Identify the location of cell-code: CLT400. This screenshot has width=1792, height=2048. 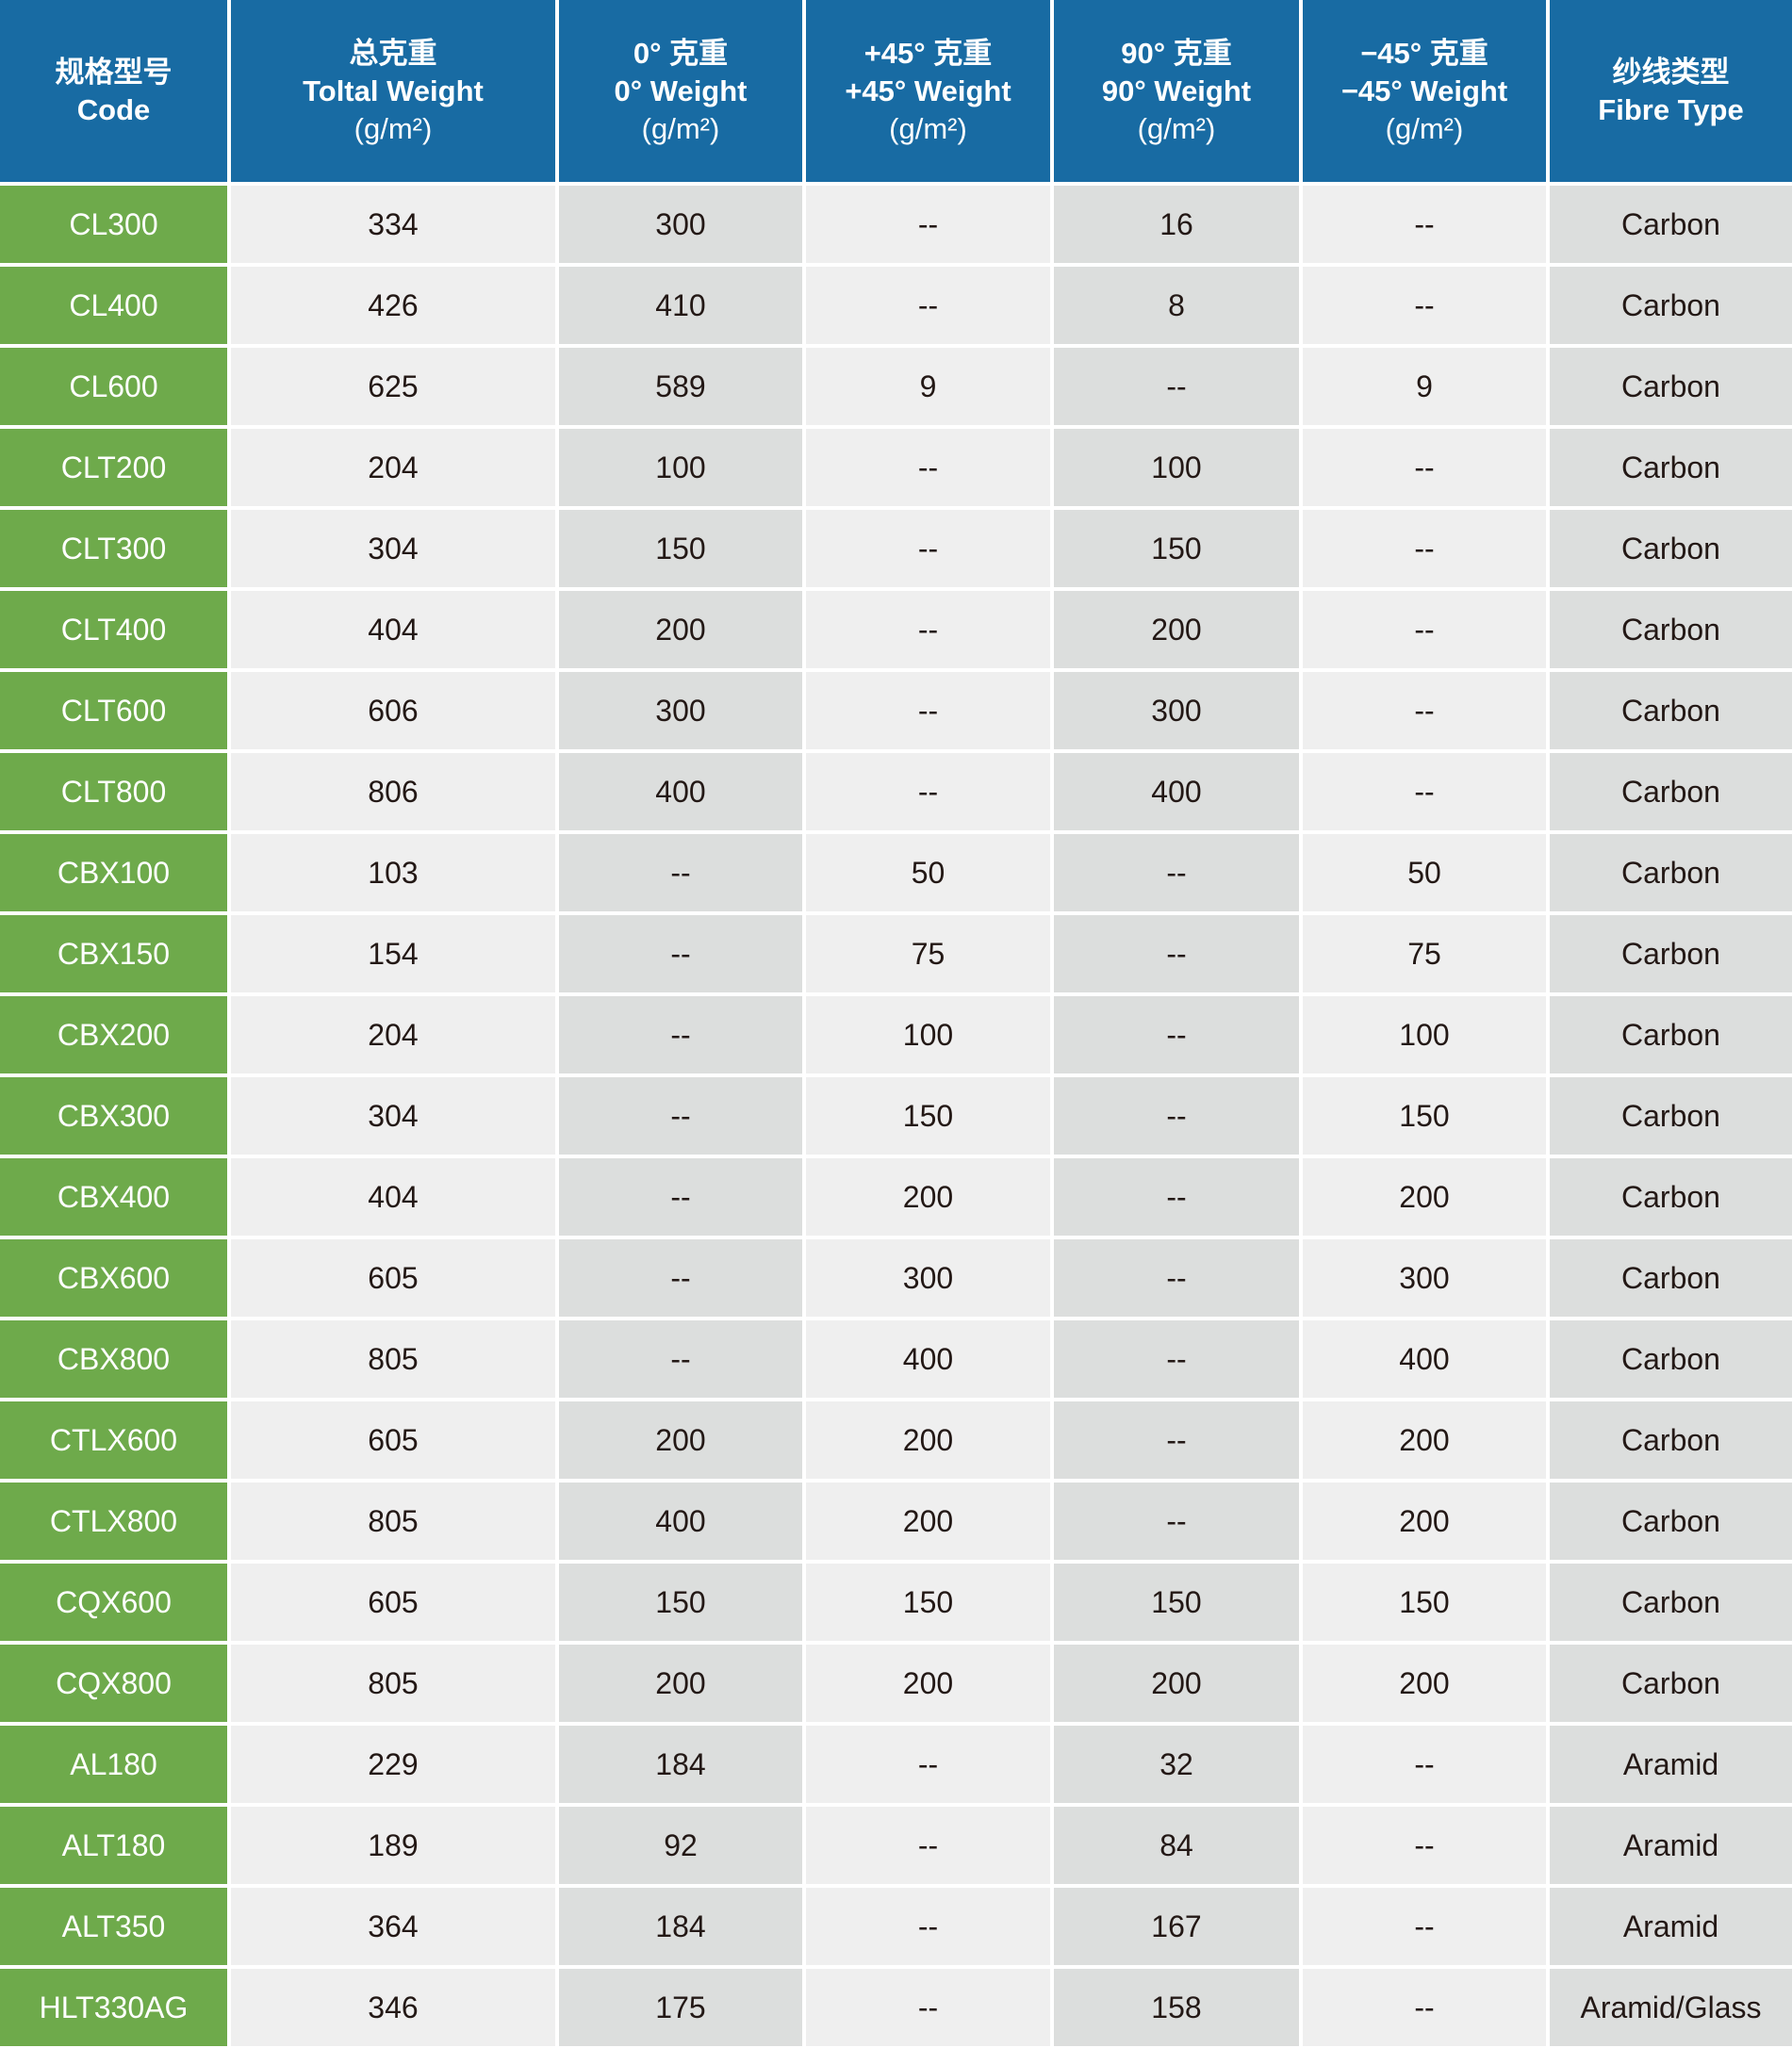
(113, 629).